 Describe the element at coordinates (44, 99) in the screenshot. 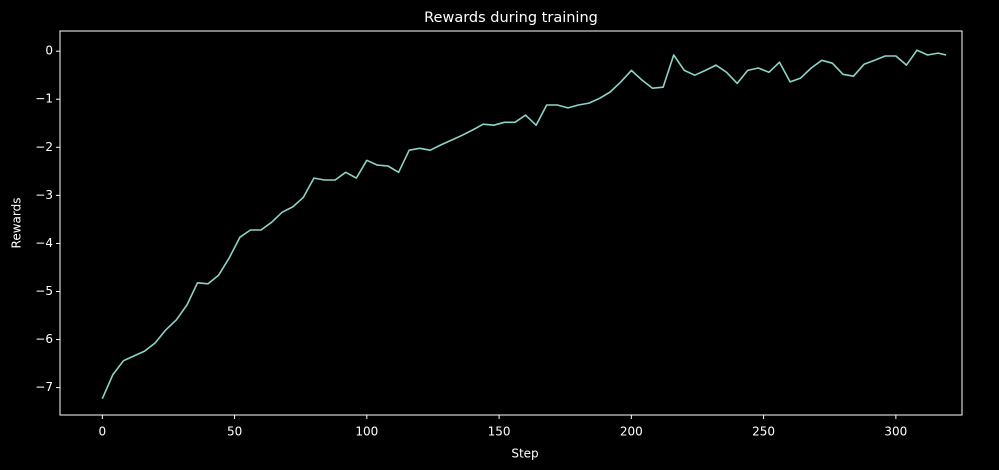

I see `y-tick-label: −1` at that location.